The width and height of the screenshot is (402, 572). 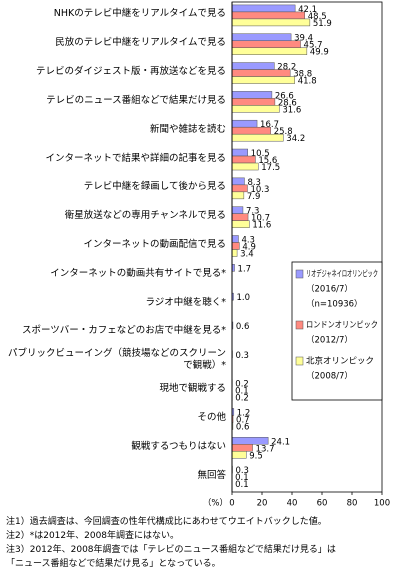 What do you see at coordinates (249, 248) in the screenshot?
I see `value-label: 4.9` at bounding box center [249, 248].